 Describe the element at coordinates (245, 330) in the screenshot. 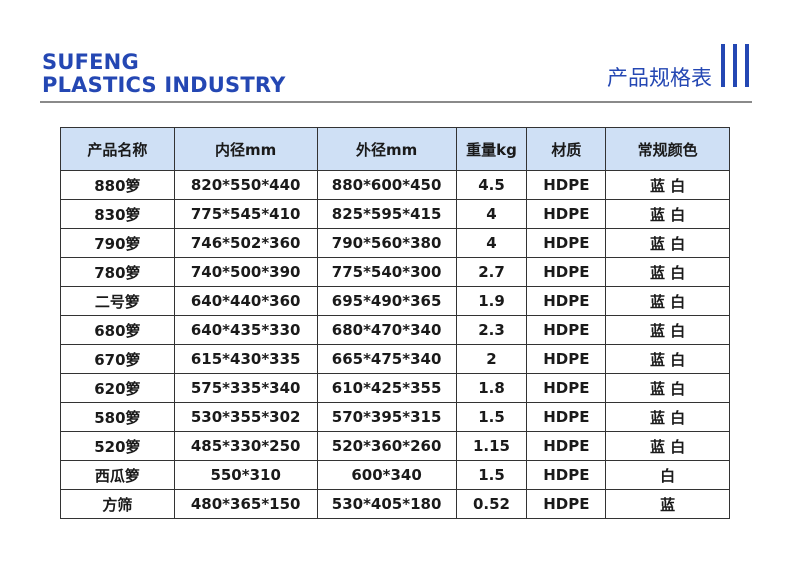

I see `cell-inner: 640*435*330` at that location.